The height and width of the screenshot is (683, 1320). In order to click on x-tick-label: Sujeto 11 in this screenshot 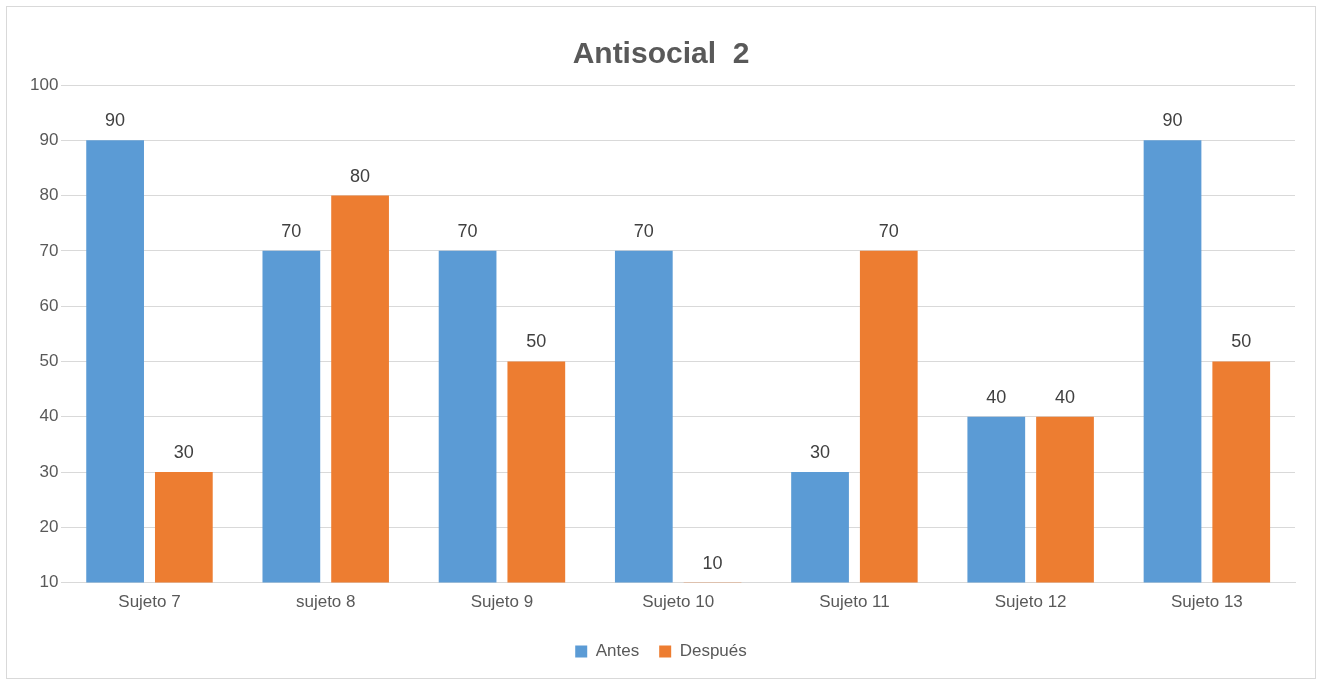, I will do `click(854, 602)`.